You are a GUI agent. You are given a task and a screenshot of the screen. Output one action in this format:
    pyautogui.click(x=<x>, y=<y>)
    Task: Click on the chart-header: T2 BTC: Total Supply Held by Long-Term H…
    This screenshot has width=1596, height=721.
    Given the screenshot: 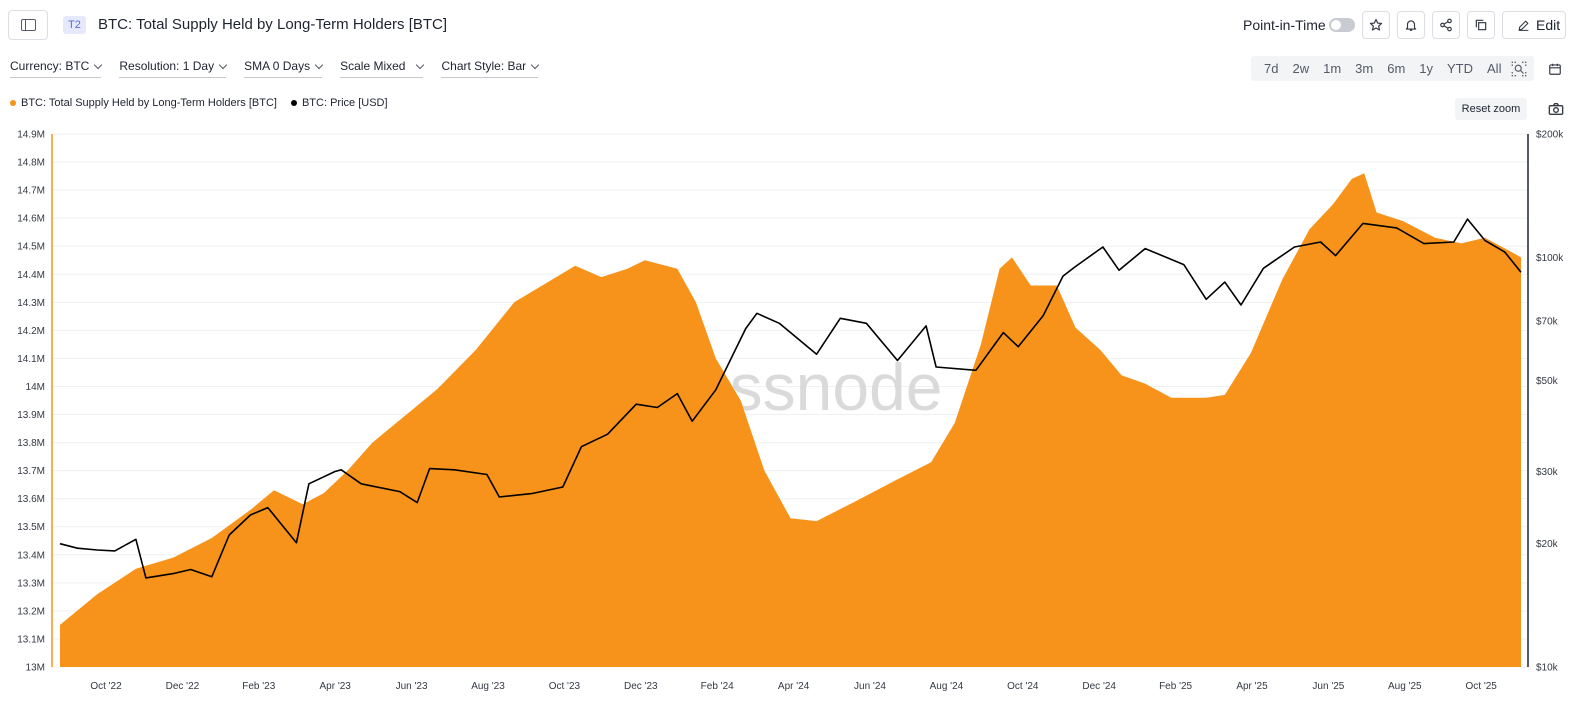 What is the action you would take?
    pyautogui.click(x=798, y=25)
    